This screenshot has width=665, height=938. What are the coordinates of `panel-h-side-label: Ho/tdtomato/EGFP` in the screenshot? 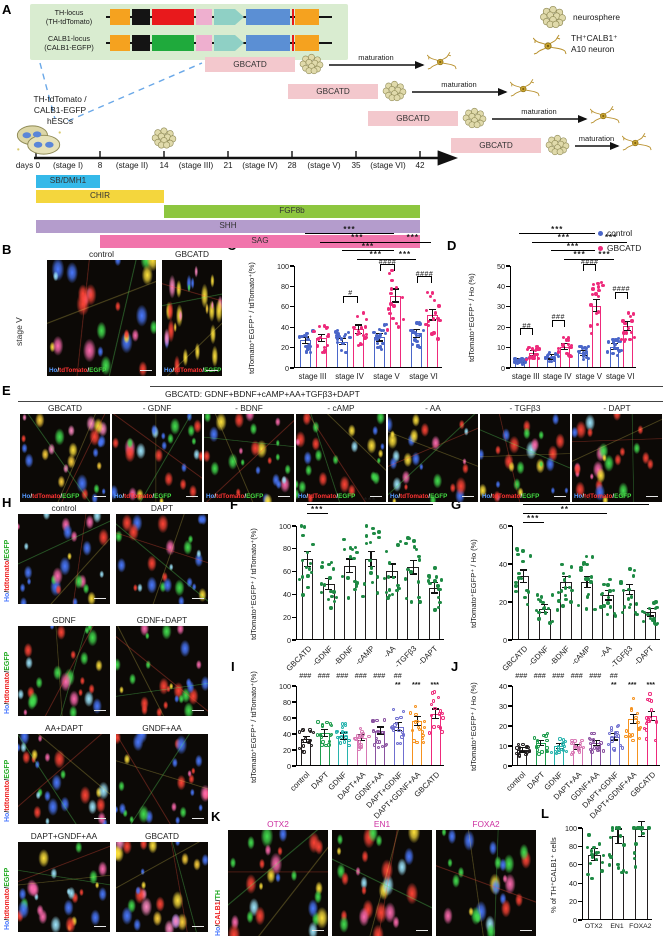 It's located at (7, 672).